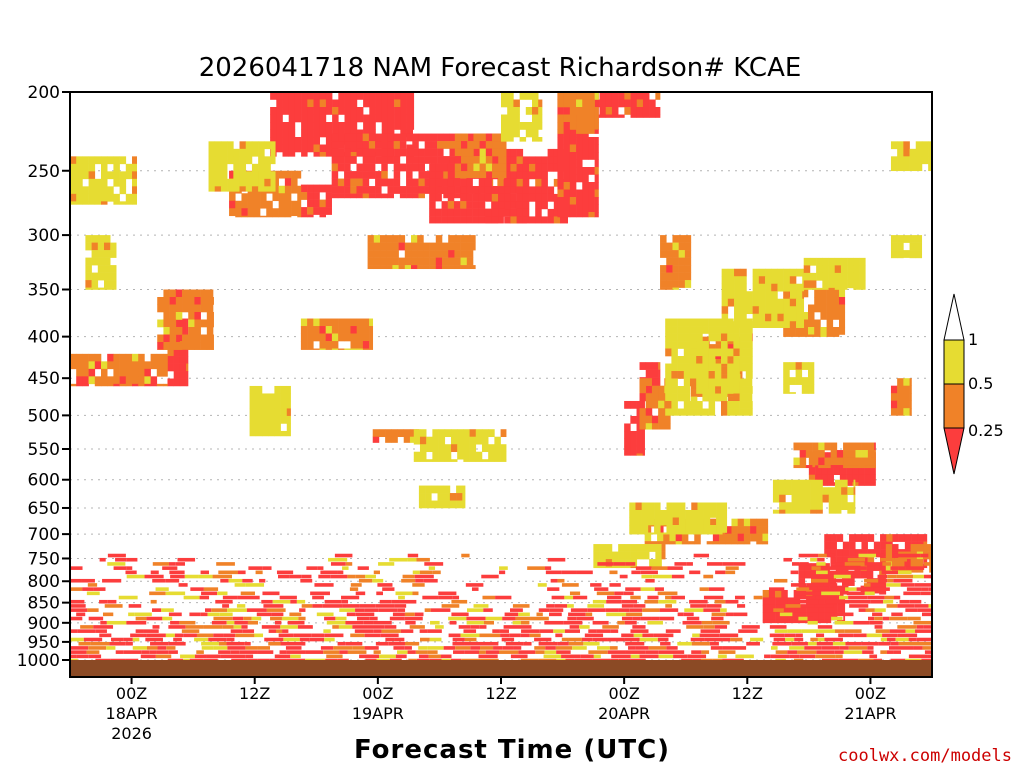  Describe the element at coordinates (44, 93) in the screenshot. I see `y-tick-label: 200` at that location.